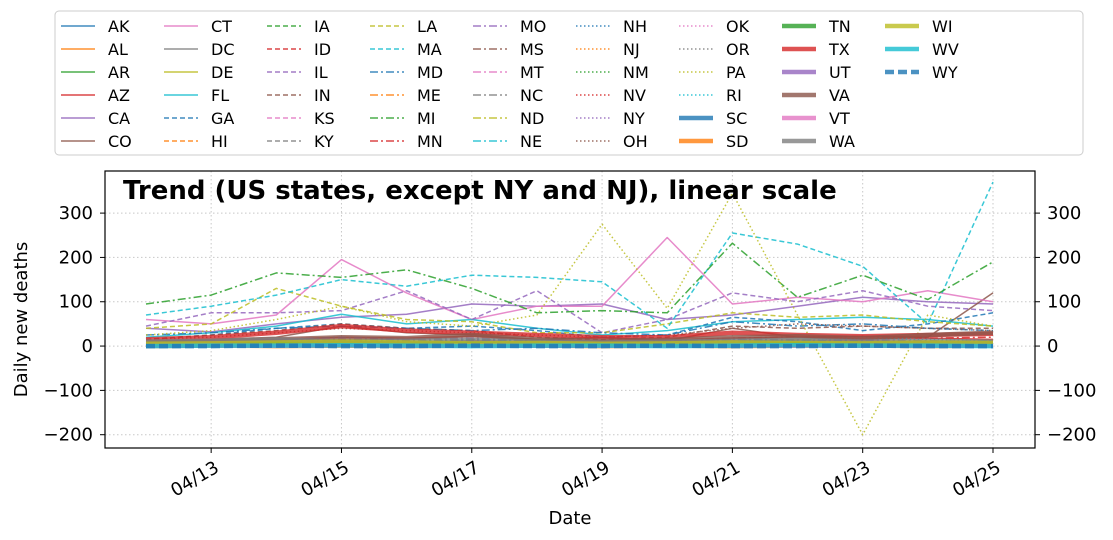 The width and height of the screenshot is (1113, 540). Describe the element at coordinates (533, 26) in the screenshot. I see `legend-label-mo: MO` at that location.